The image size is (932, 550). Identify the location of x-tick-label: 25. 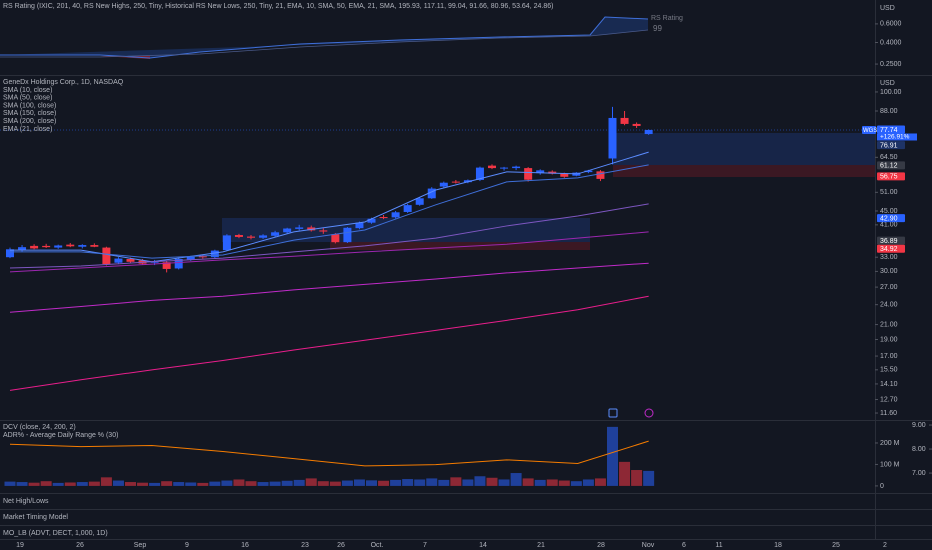
(836, 545).